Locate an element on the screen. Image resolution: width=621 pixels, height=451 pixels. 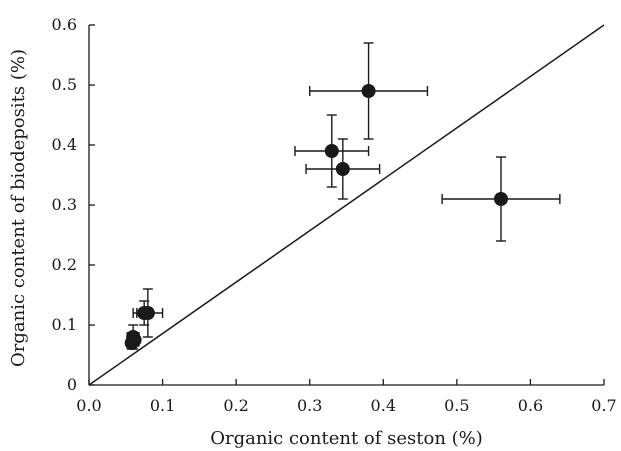
x-tick-label: 0.1 is located at coordinates (162, 405).